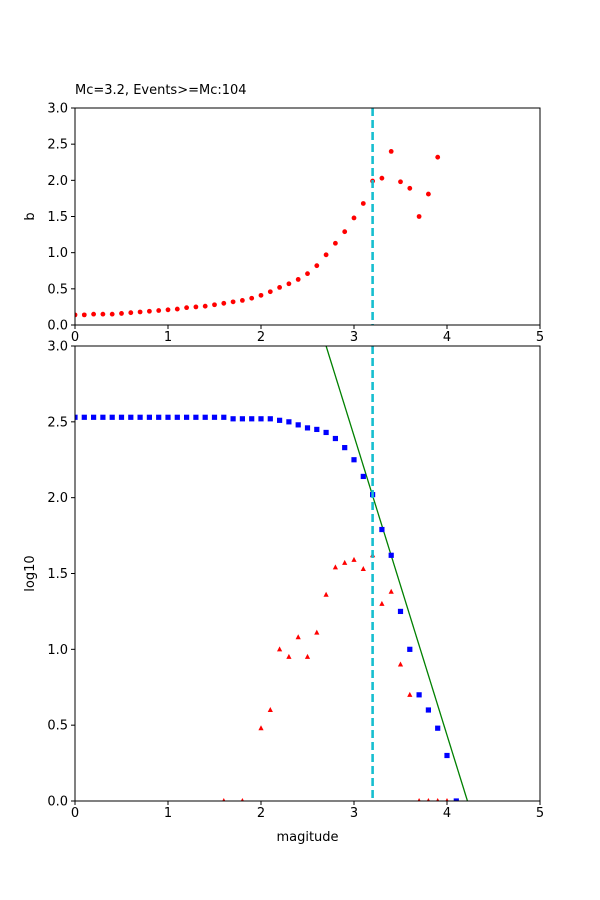 Image resolution: width=600 pixels, height=900 pixels. I want to click on x-tick-label: 4, so click(447, 337).